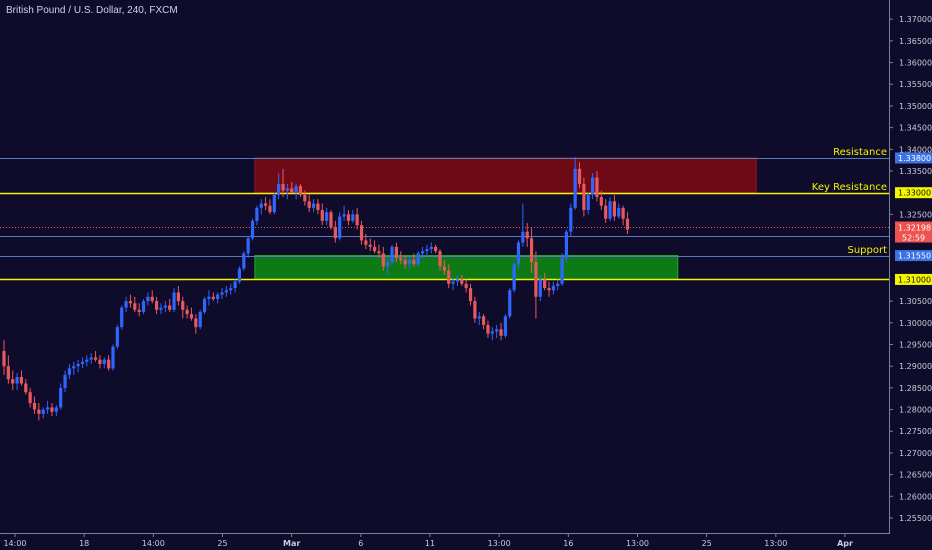  What do you see at coordinates (915, 128) in the screenshot?
I see `price-tick-label: 1.34500` at bounding box center [915, 128].